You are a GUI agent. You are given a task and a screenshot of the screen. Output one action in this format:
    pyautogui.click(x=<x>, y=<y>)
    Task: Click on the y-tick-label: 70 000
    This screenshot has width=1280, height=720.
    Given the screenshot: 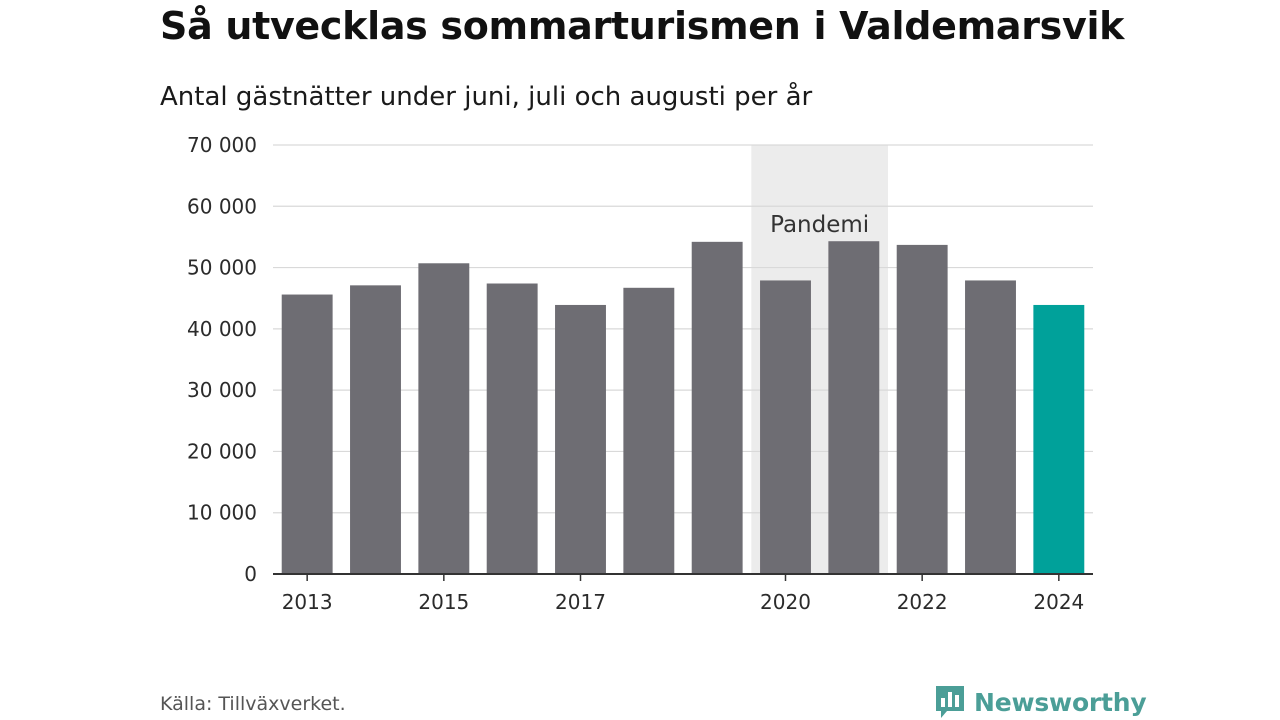 What is the action you would take?
    pyautogui.click(x=222, y=145)
    